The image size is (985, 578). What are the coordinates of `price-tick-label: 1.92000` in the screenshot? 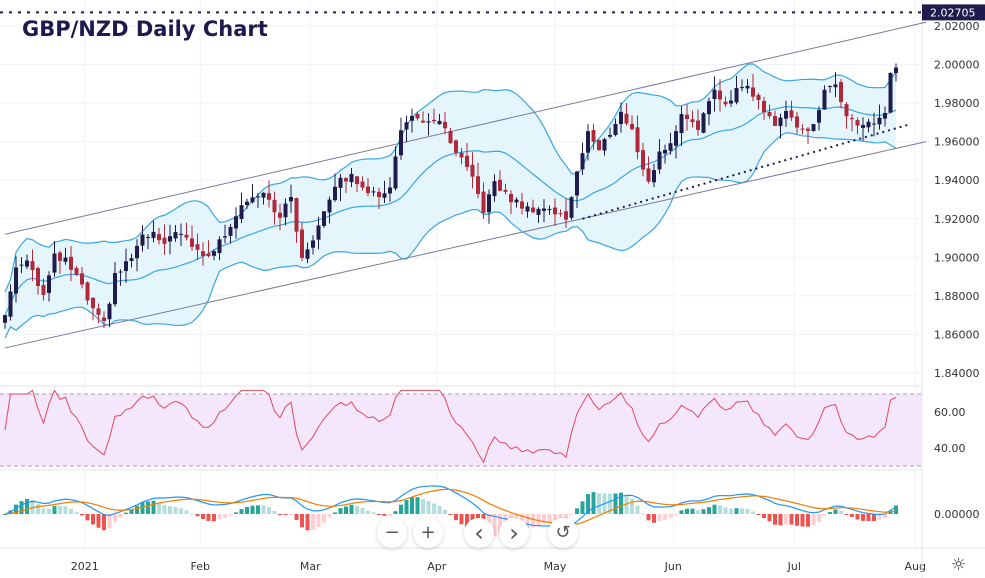 It's located at (957, 219).